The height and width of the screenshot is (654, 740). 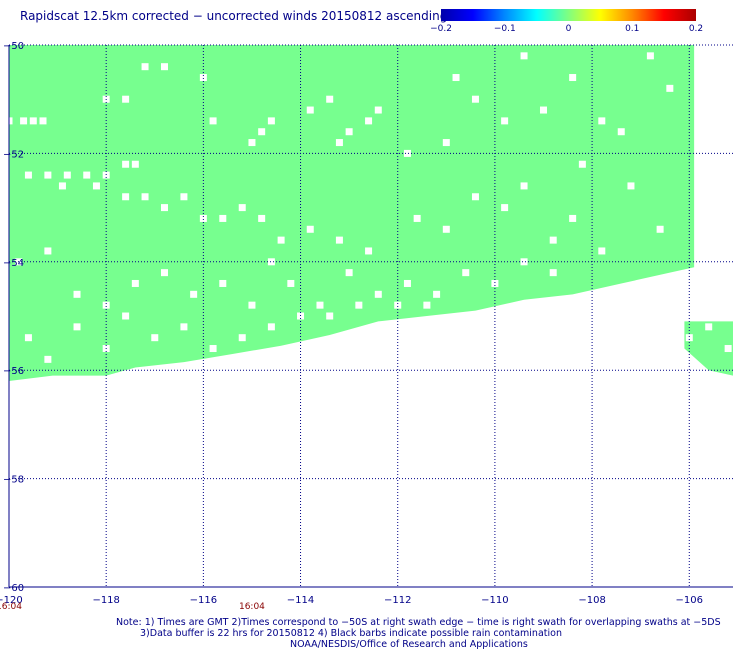 I want to click on x-tick-label: −112, so click(x=397, y=600).